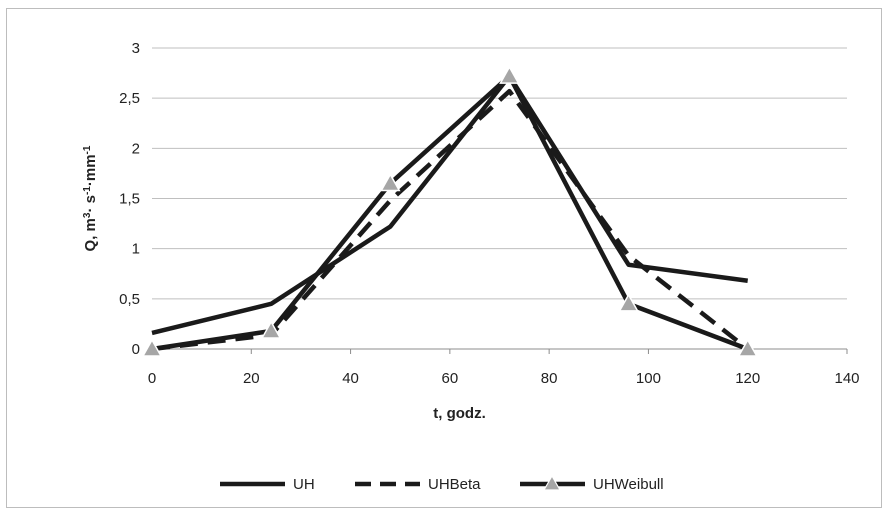 The image size is (890, 514). Describe the element at coordinates (454, 484) in the screenshot. I see `legend-label-UHBeta: UHBeta` at that location.